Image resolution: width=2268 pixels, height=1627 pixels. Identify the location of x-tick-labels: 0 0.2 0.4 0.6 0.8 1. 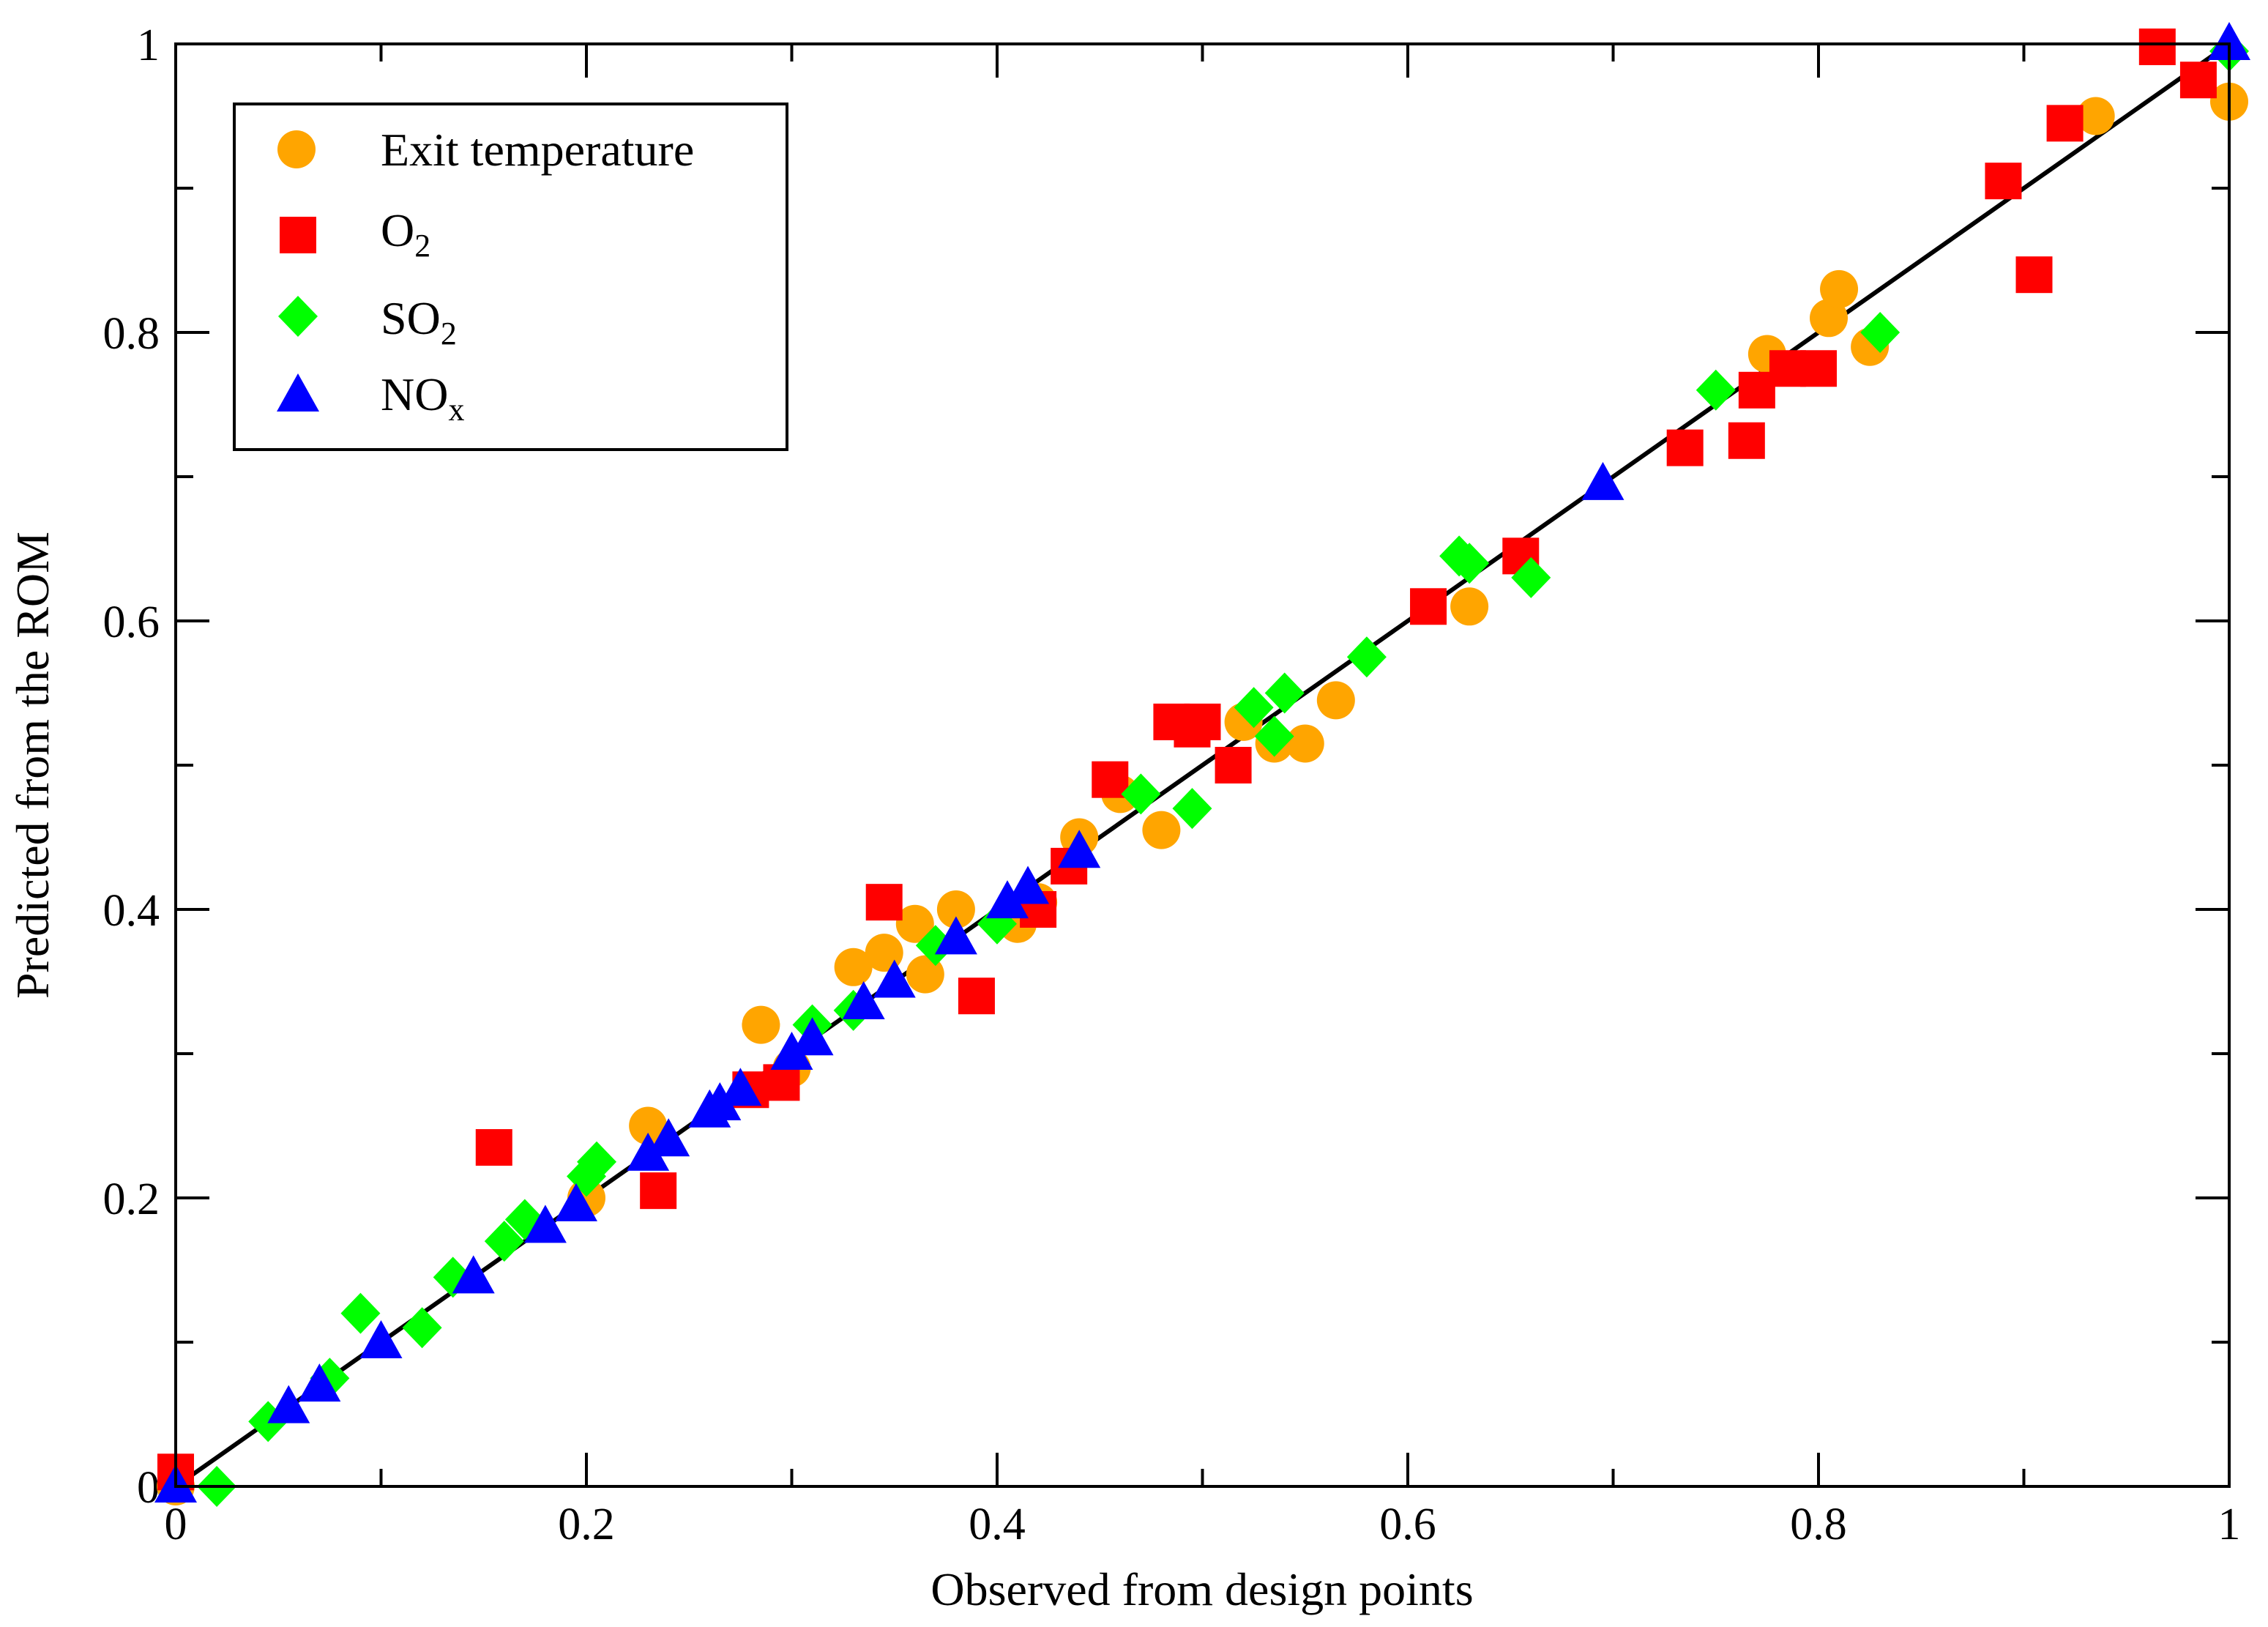
(1203, 1524).